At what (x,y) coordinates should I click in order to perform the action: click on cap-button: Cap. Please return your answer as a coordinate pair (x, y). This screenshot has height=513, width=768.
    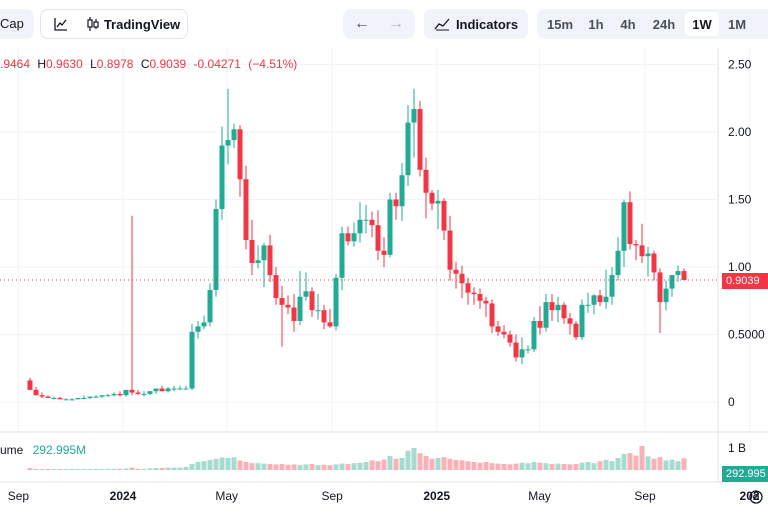
    Looking at the image, I should click on (17, 24).